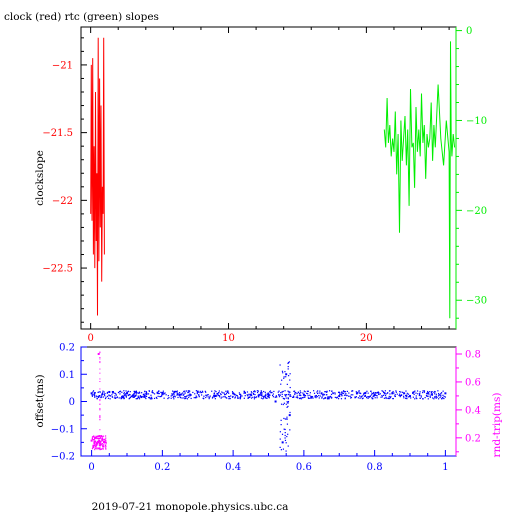  What do you see at coordinates (40, 400) in the screenshot?
I see `bottom-y-axis-label: offset(ms)` at bounding box center [40, 400].